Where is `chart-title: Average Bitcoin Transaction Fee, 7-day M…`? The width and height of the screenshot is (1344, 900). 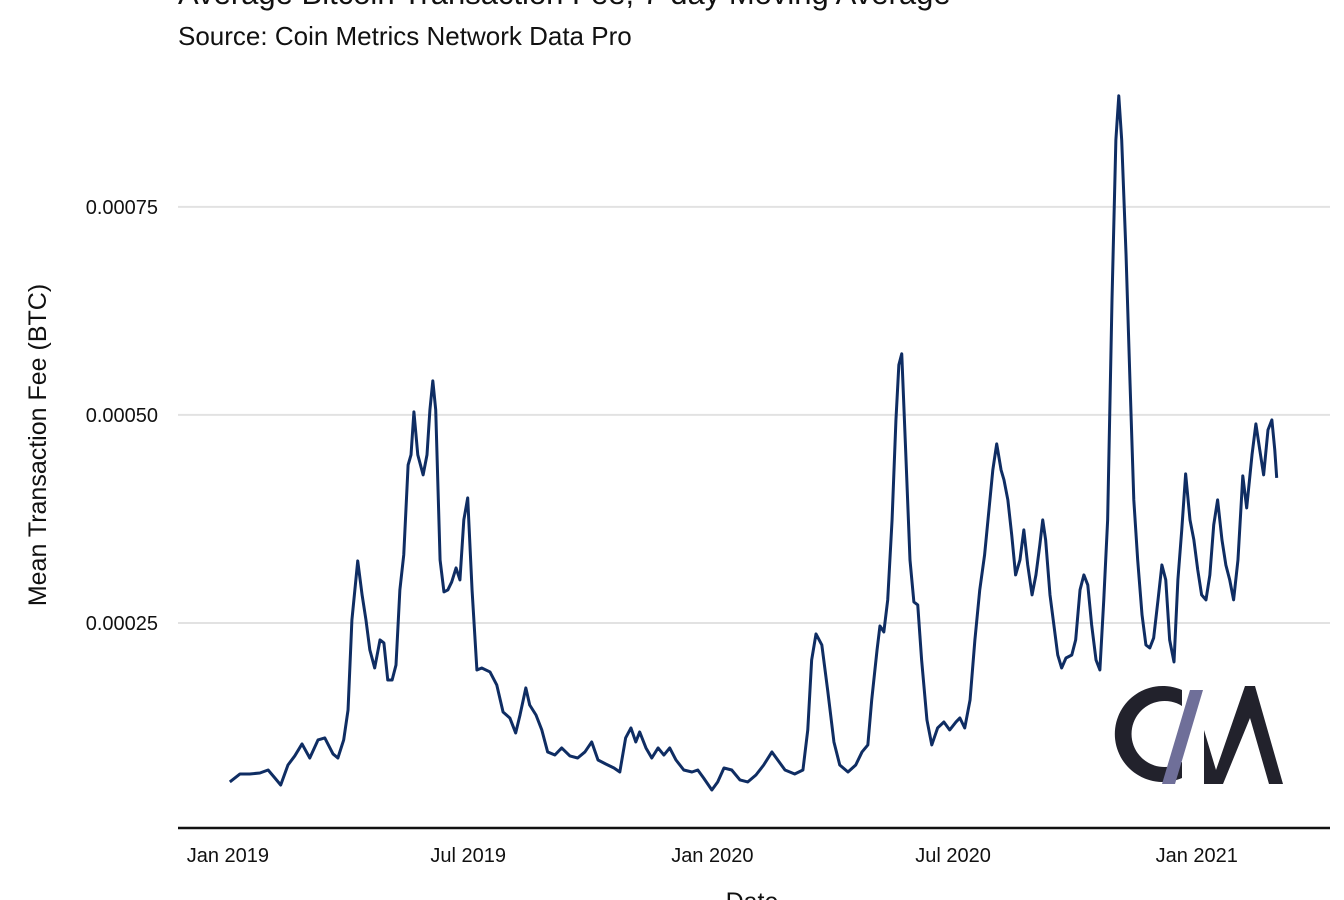 chart-title: Average Bitcoin Transaction Fee, 7-day M… is located at coordinates (564, 5).